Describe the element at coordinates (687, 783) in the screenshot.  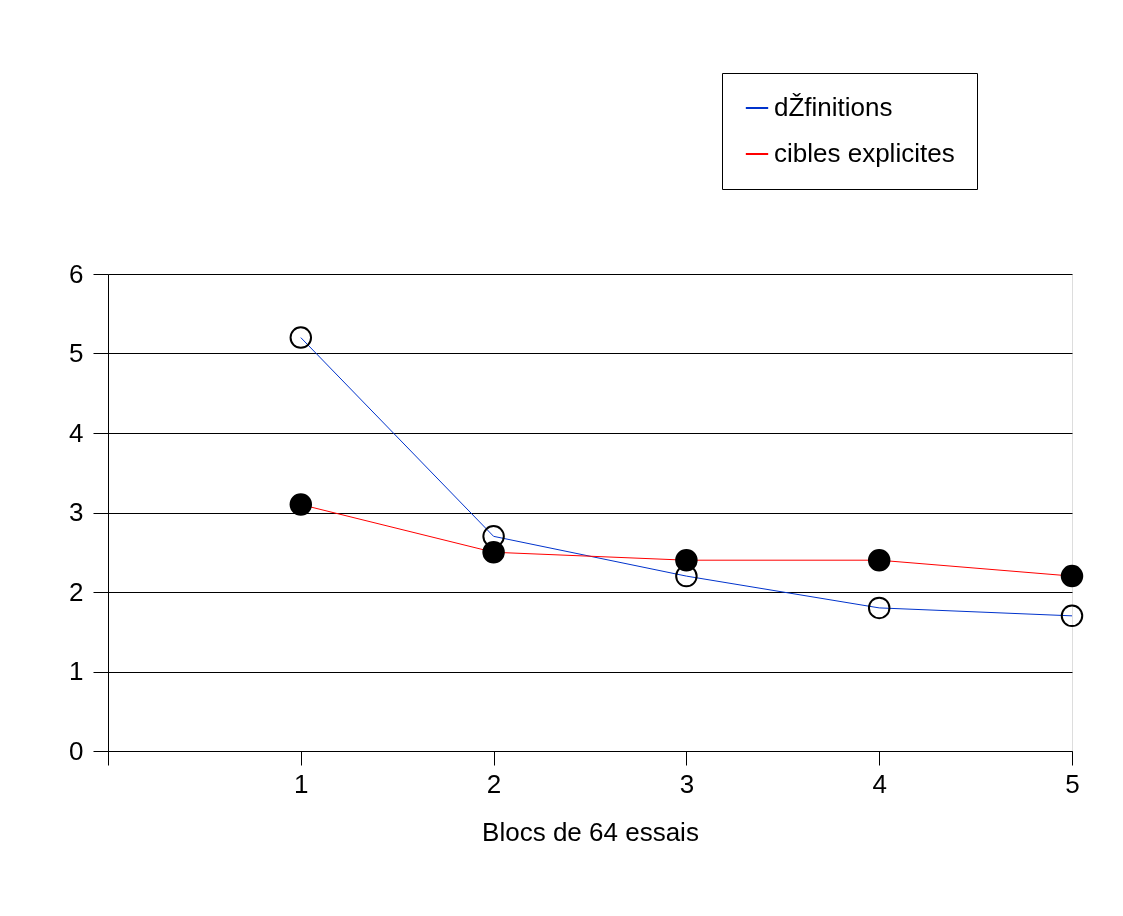
I see `x-tick-label: 3` at that location.